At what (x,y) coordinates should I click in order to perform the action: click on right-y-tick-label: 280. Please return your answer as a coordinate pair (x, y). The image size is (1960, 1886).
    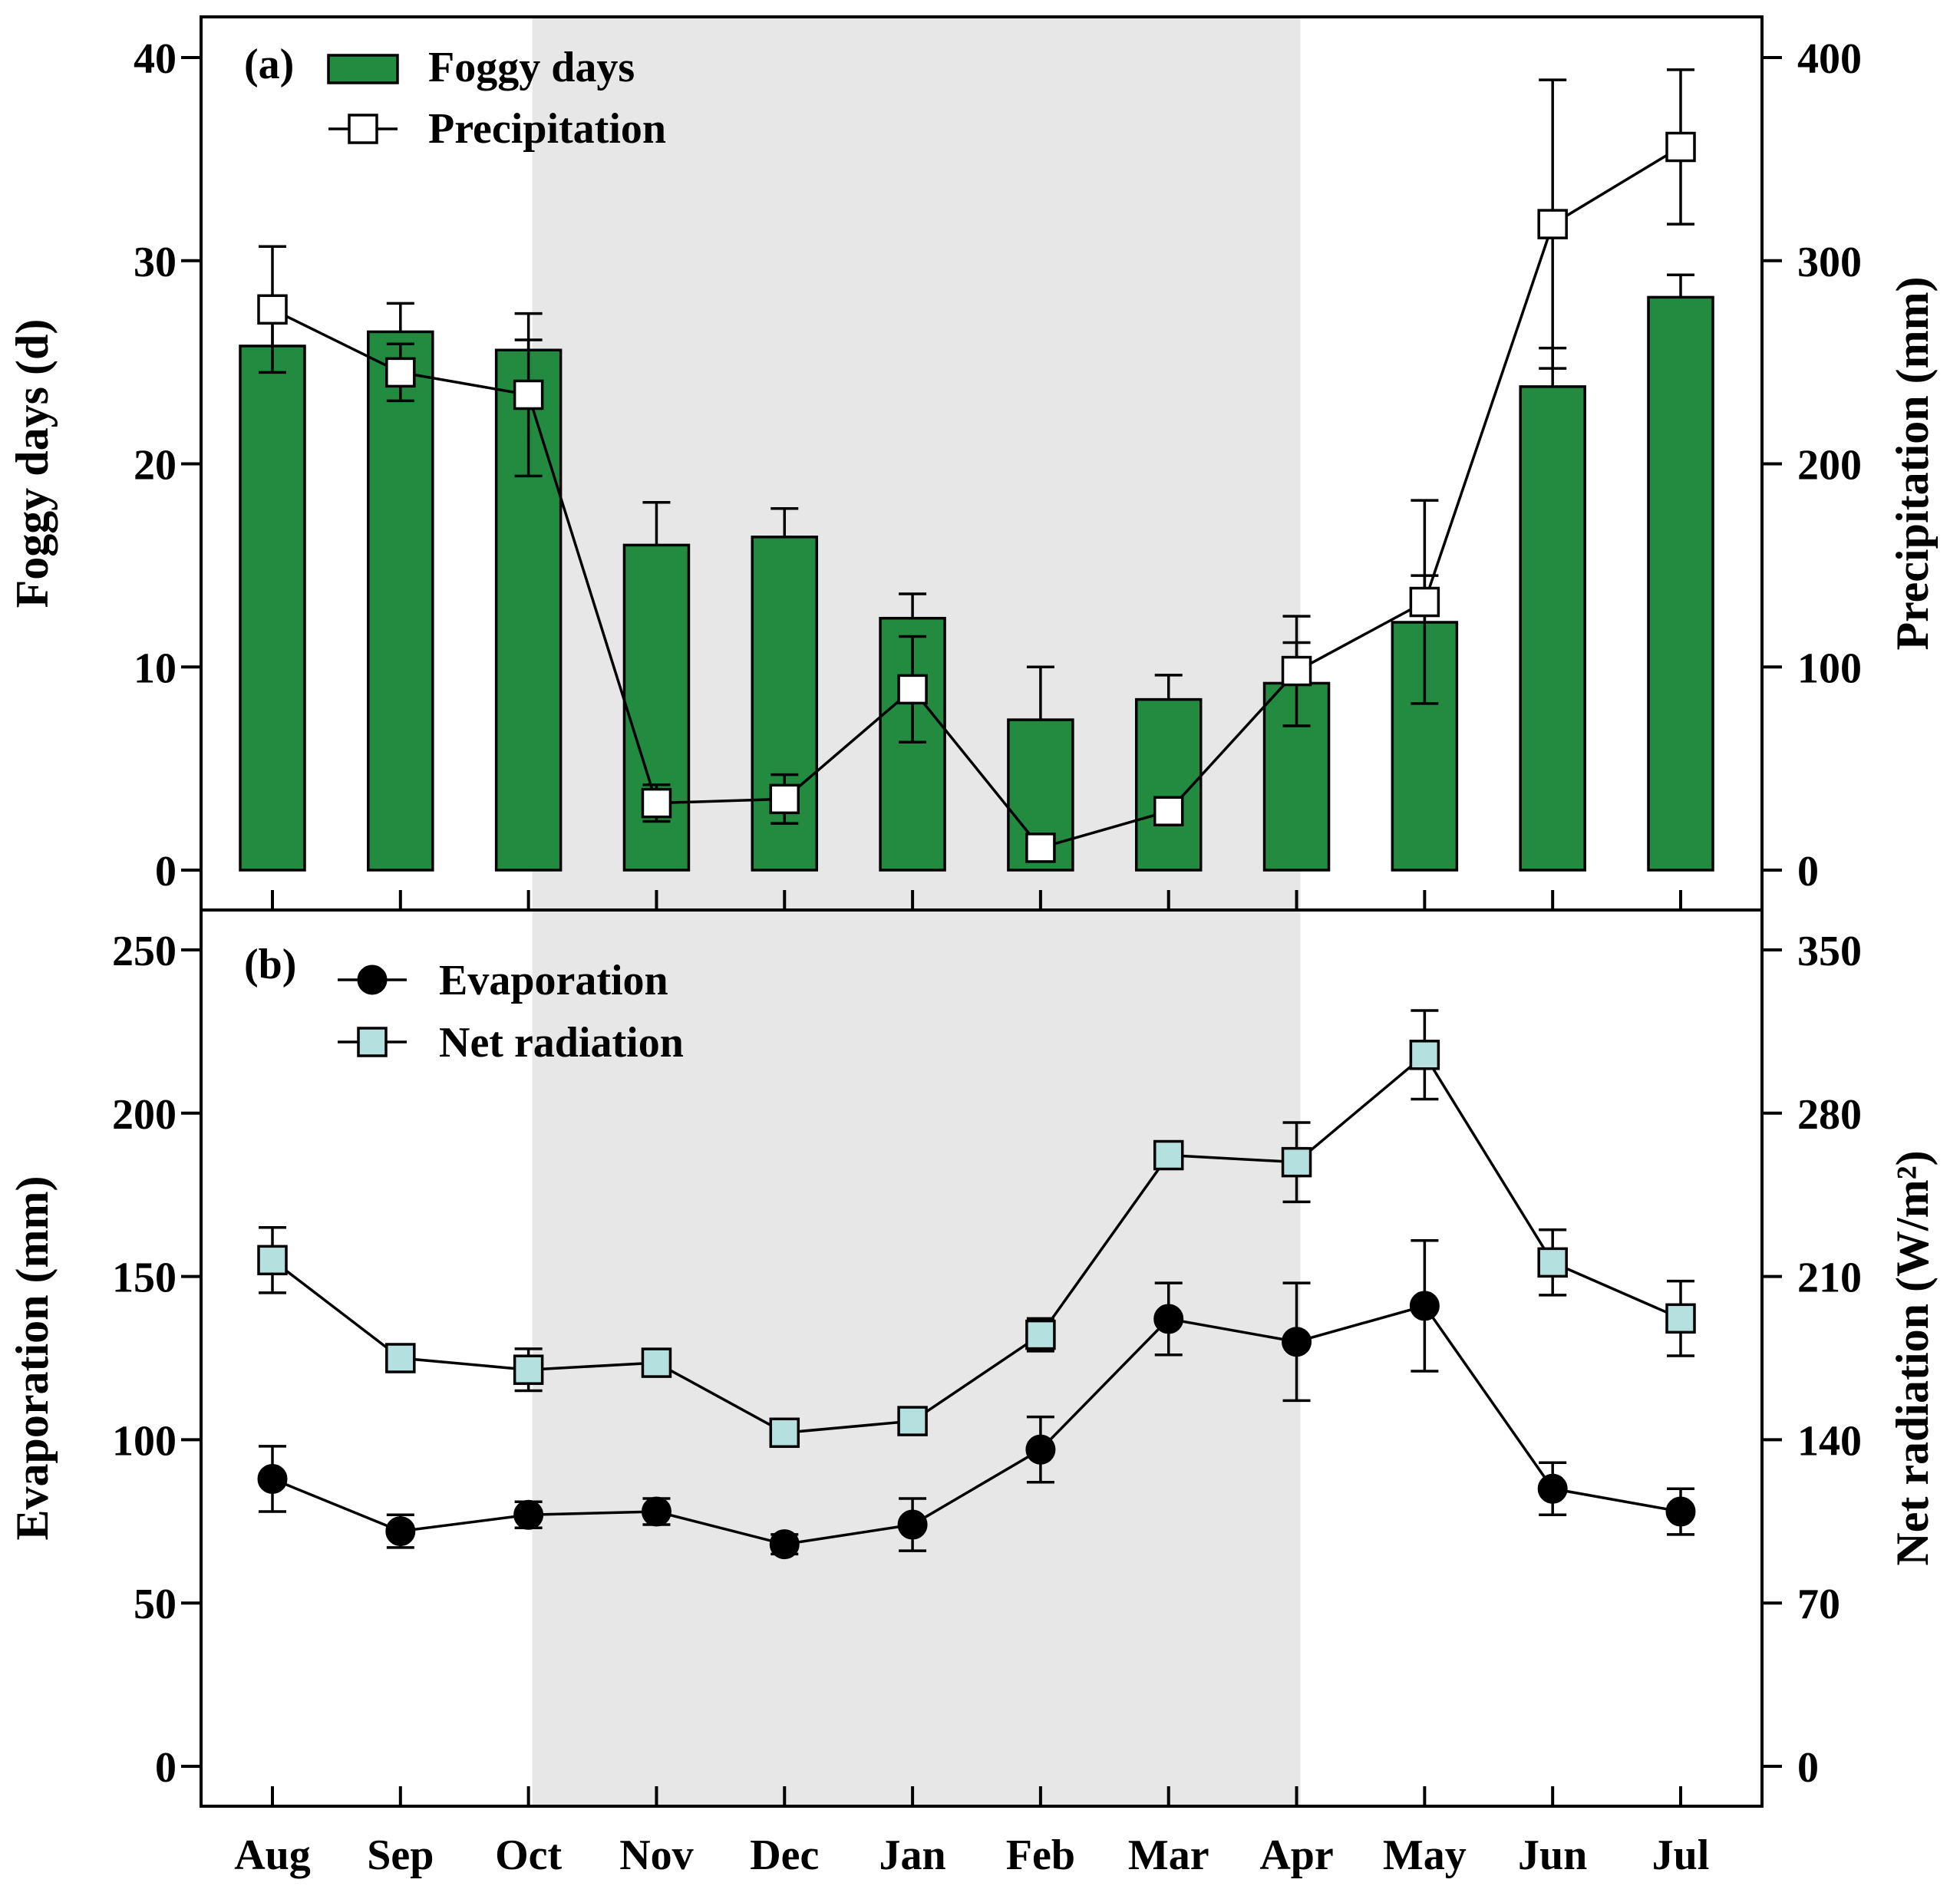
    Looking at the image, I should click on (1829, 1115).